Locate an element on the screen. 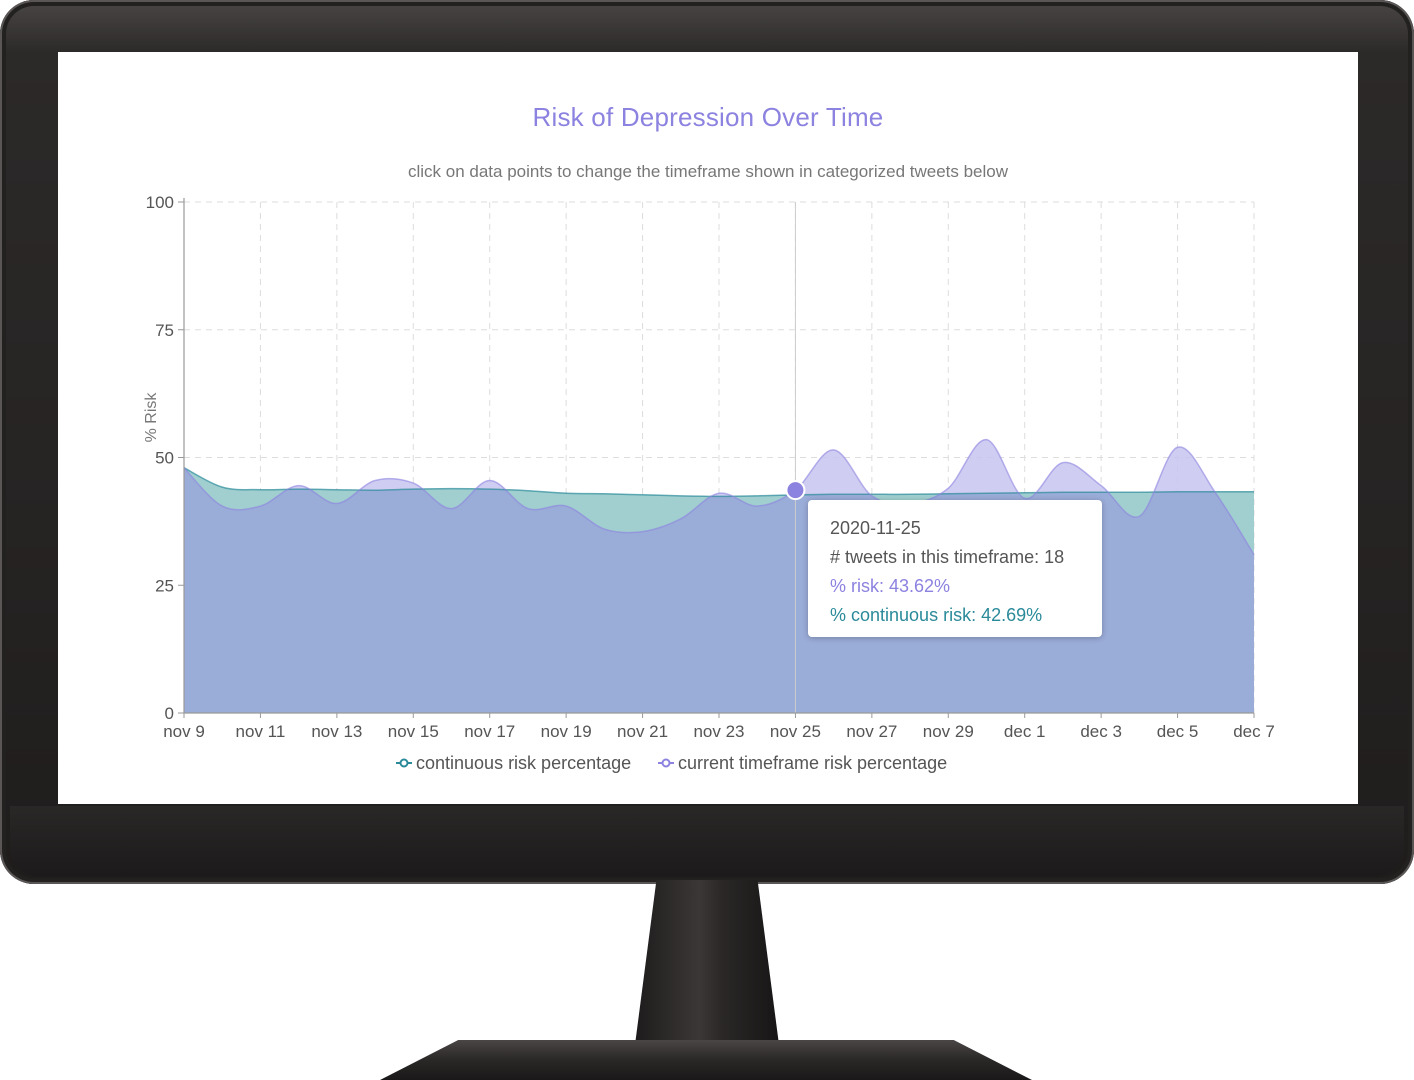 Image resolution: width=1414 pixels, height=1080 pixels. y-tick-label: 0 is located at coordinates (169, 713).